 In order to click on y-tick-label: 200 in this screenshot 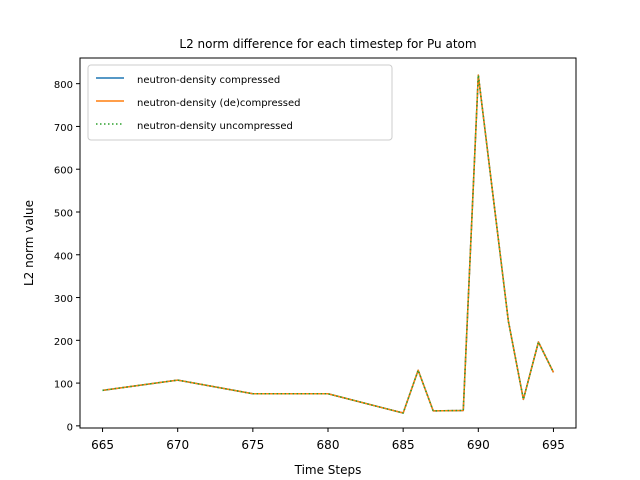, I will do `click(63, 342)`.